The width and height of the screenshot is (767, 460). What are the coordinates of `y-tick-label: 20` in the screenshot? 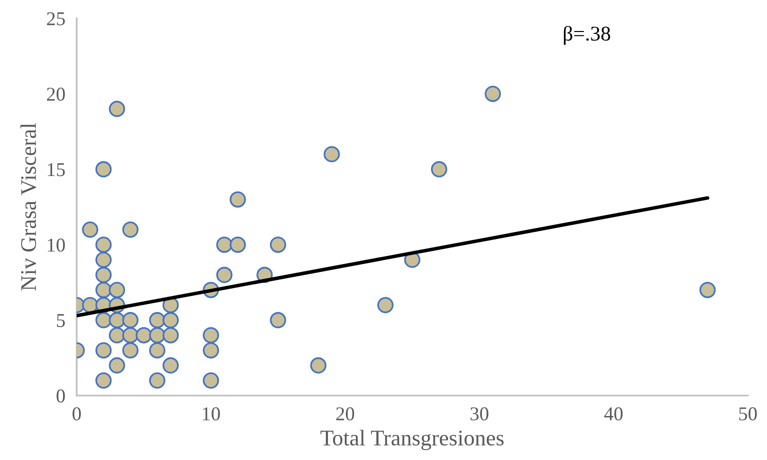 It's located at (56, 94).